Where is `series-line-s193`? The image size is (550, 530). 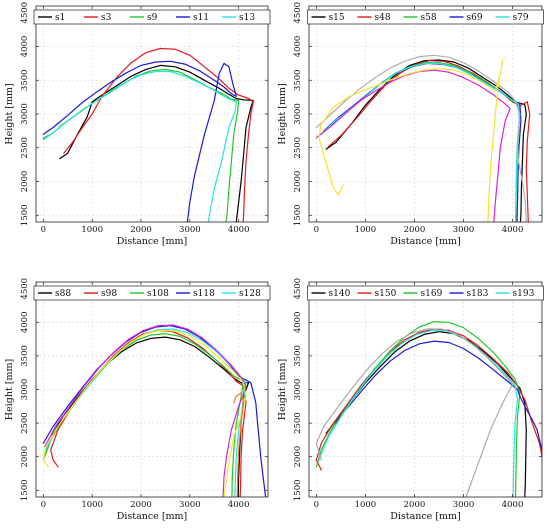
series-line-s193 is located at coordinates (418, 413).